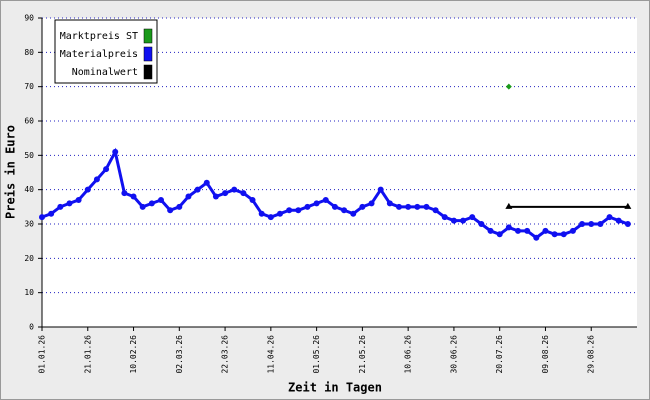  I want to click on legend-label: Nominalwert, so click(105, 72).